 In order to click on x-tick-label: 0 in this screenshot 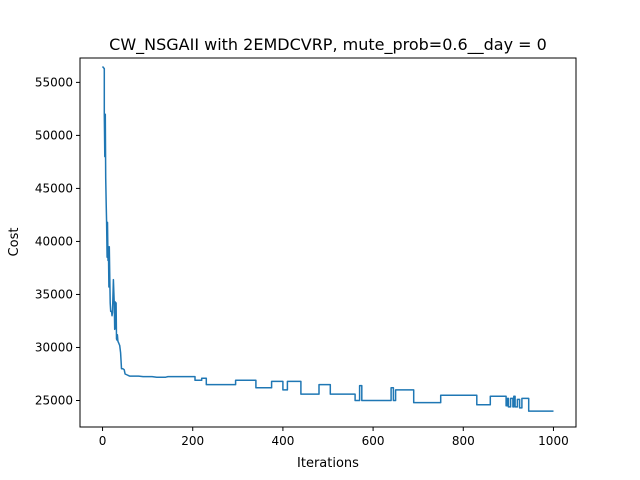, I will do `click(103, 441)`.